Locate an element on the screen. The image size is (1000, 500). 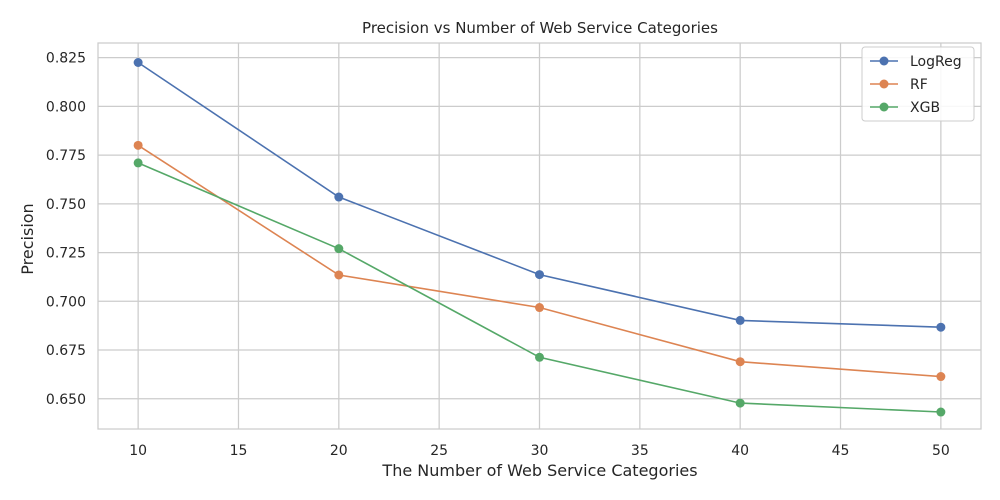
legend: LogReg RF XGB is located at coordinates (918, 84).